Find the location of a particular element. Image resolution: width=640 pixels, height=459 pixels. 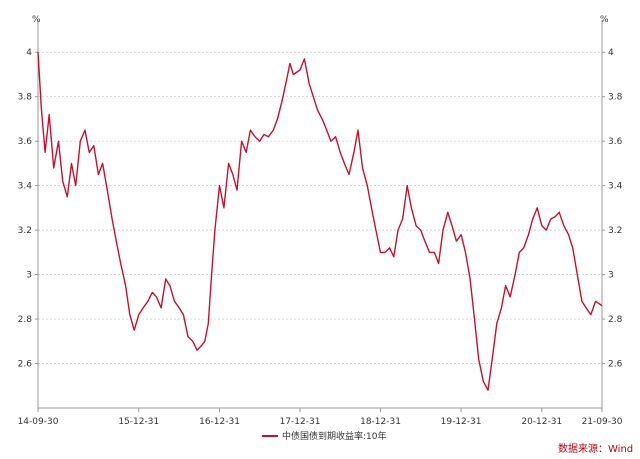

y-tick-label-left: 3.6 is located at coordinates (25, 142).